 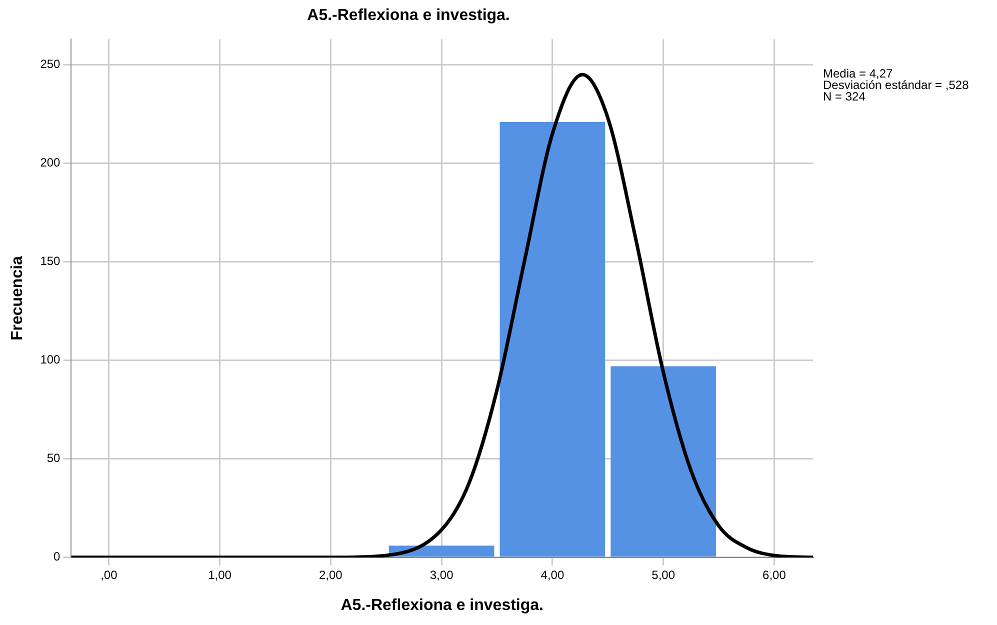 I want to click on x-tick-label: ,00, so click(x=109, y=575).